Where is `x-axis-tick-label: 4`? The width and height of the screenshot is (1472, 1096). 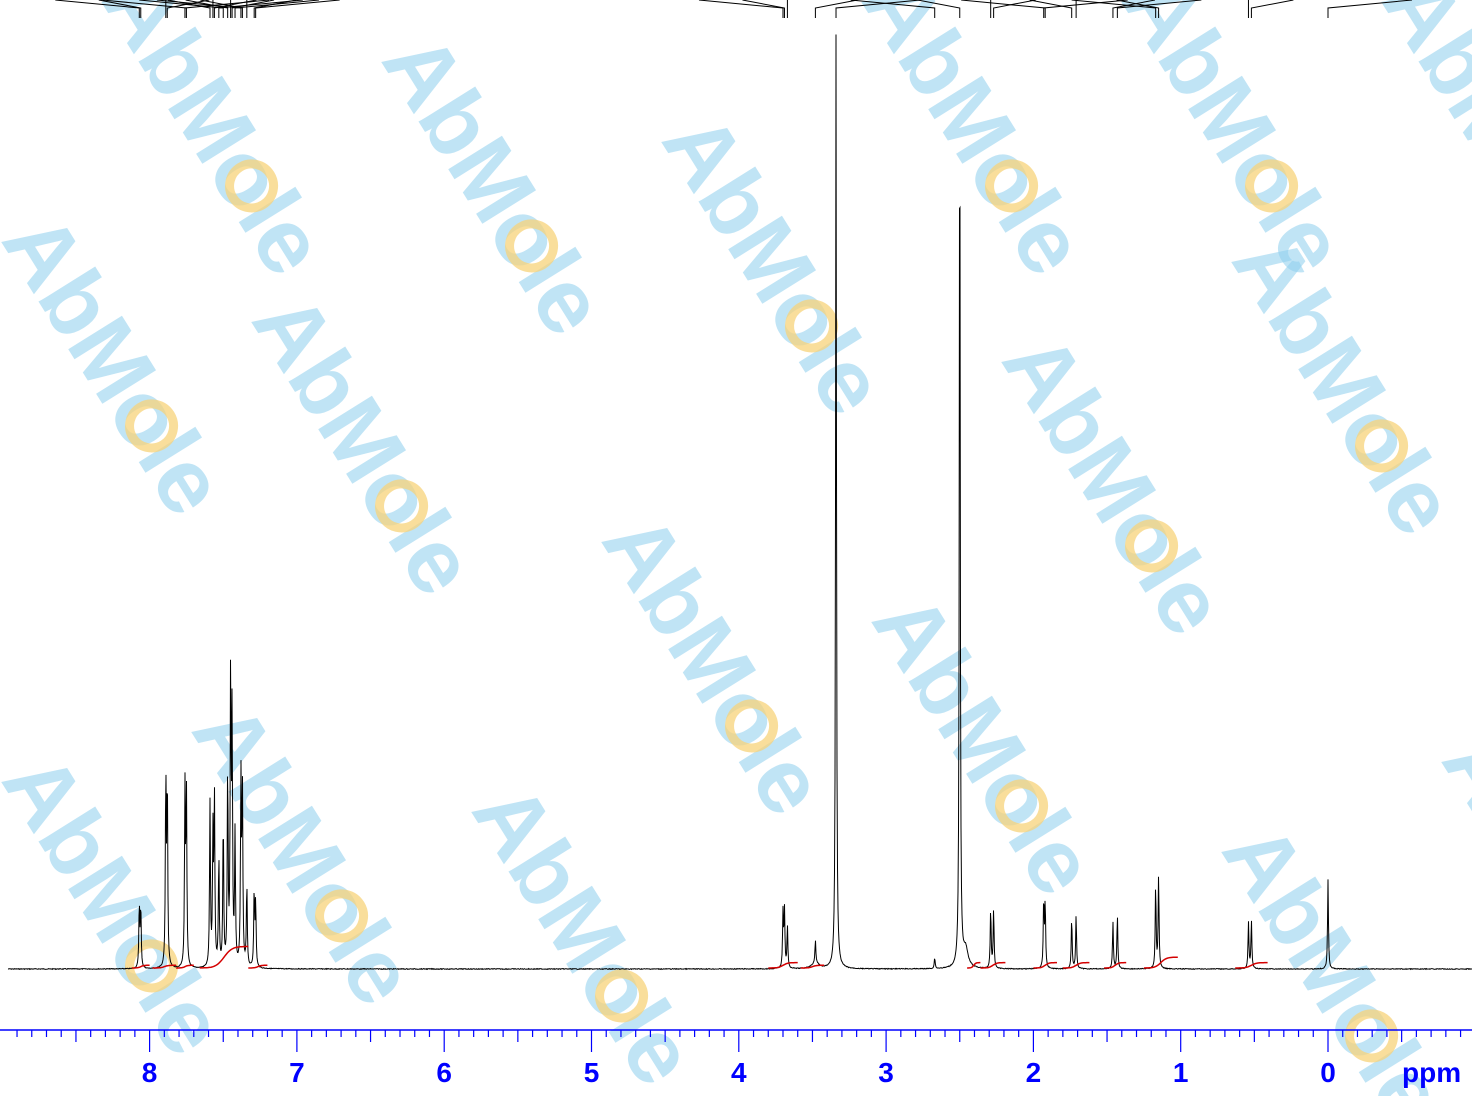
x-axis-tick-label: 4 is located at coordinates (739, 1072).